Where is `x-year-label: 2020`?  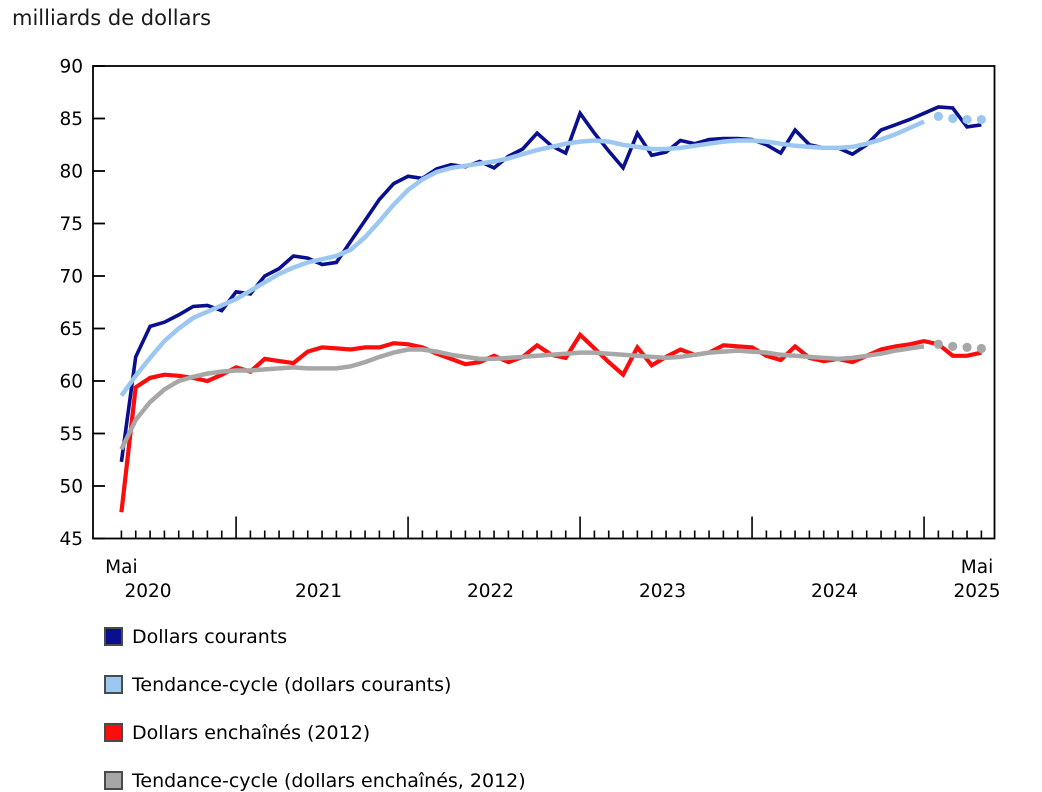 x-year-label: 2020 is located at coordinates (147, 591).